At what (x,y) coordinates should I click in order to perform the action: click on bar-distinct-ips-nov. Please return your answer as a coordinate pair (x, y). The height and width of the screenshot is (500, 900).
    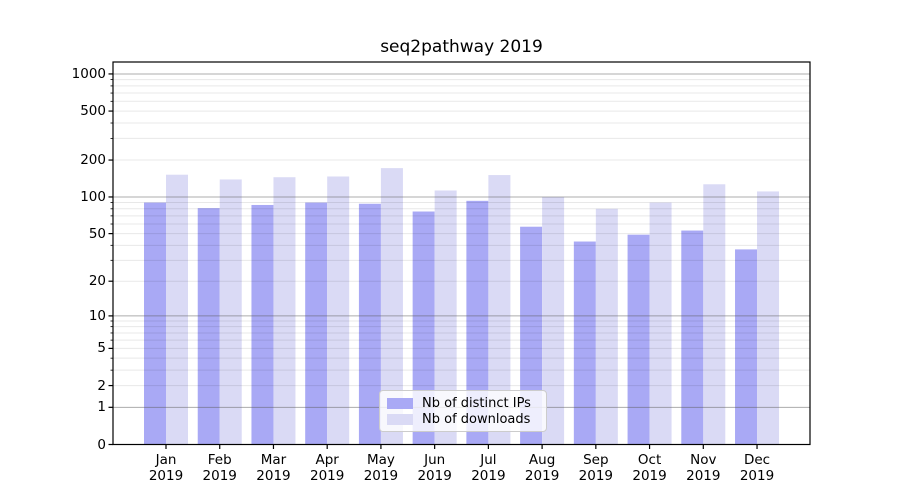
    Looking at the image, I should click on (692, 337).